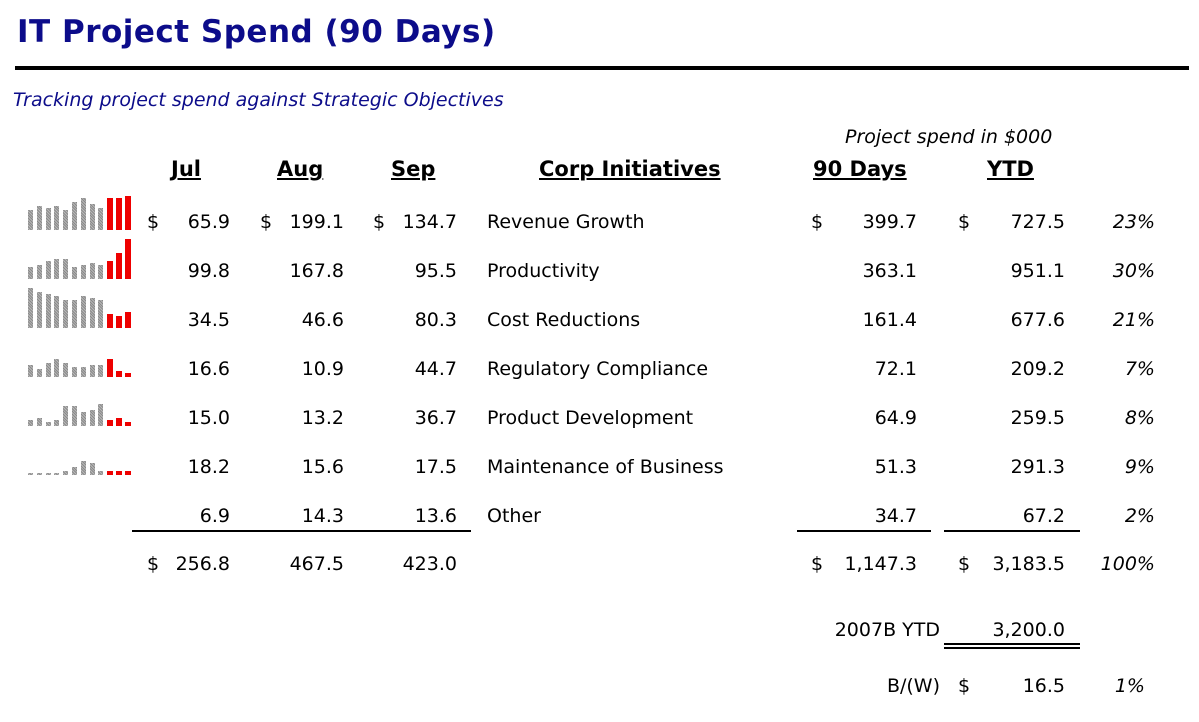 This screenshot has width=1199, height=722. I want to click on initiative-name: Product Development, so click(590, 418).